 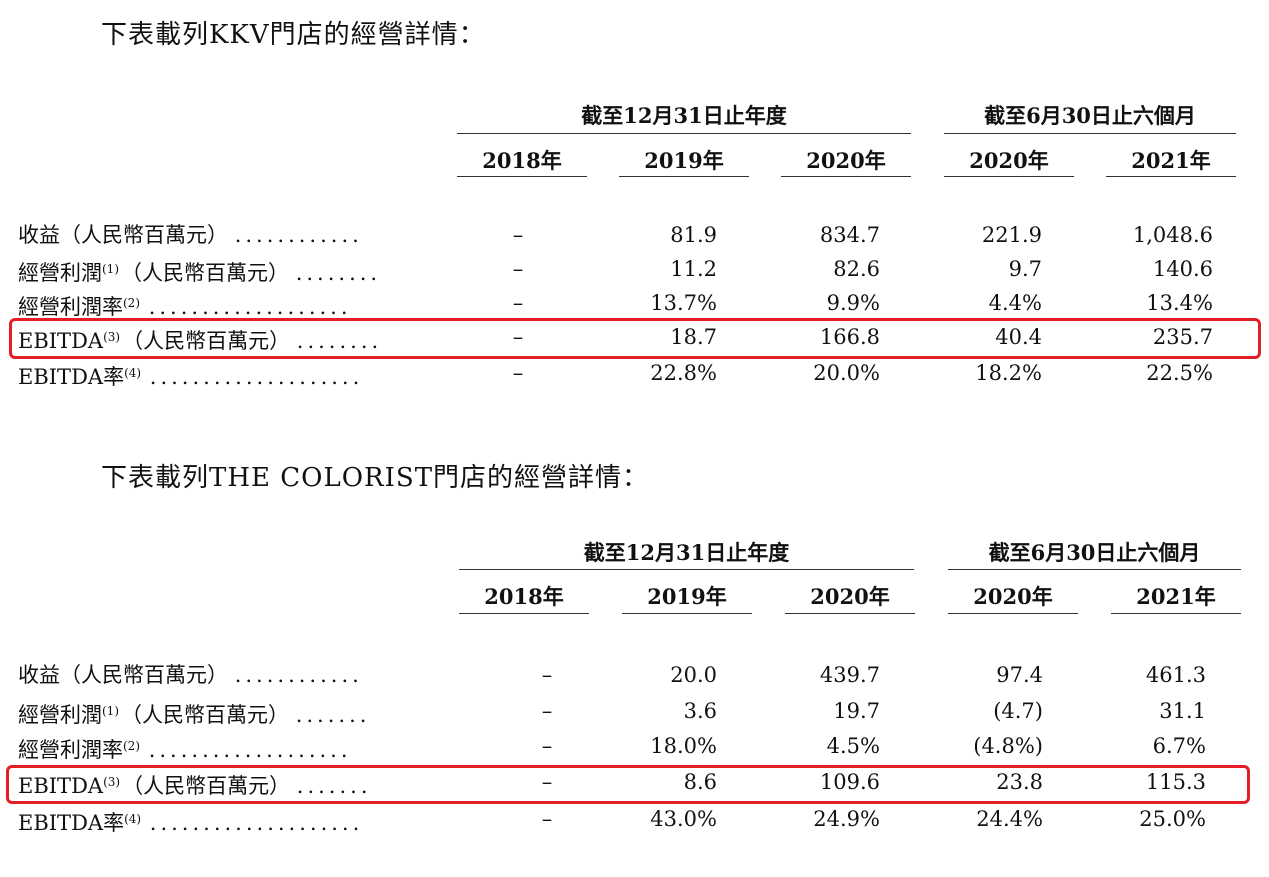 I want to click on table-cell: 43.0%, so click(x=683, y=819).